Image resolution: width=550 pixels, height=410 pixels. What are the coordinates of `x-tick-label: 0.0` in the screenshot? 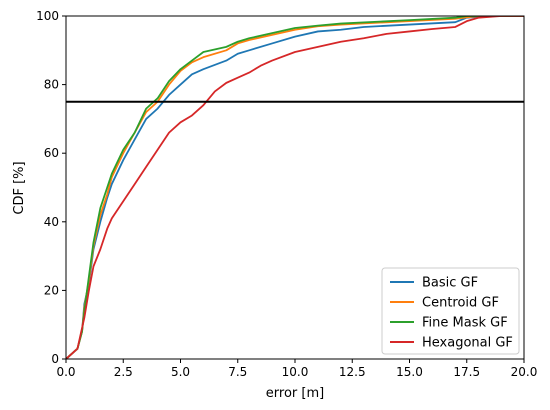 It's located at (65, 372).